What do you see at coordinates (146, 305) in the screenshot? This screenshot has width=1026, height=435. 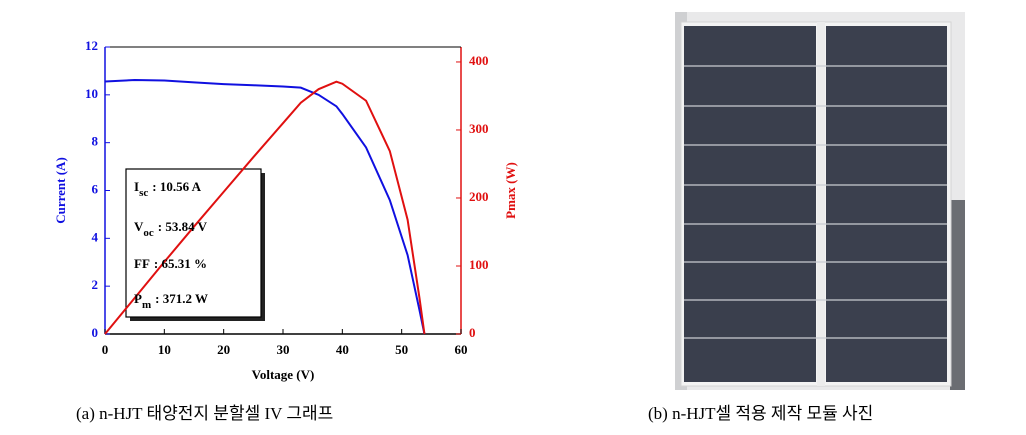 I see `annotation-subscript: m` at bounding box center [146, 305].